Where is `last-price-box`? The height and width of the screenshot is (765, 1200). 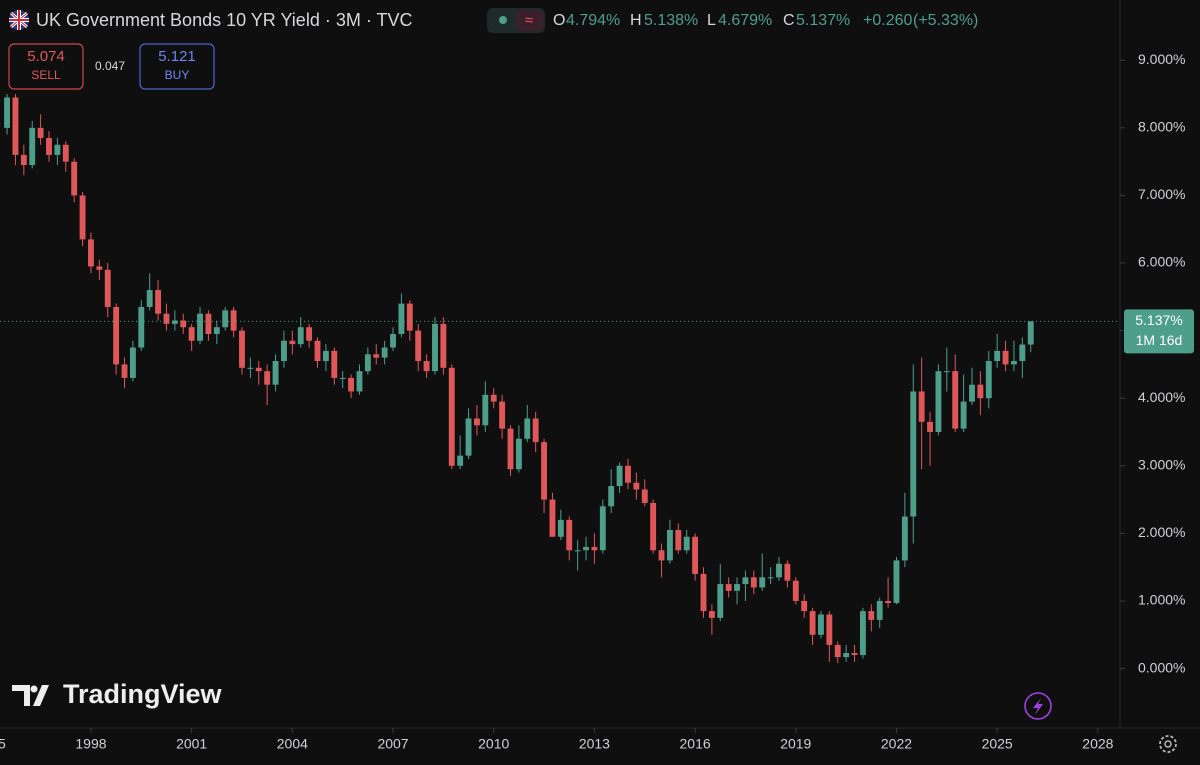
last-price-box is located at coordinates (1159, 331).